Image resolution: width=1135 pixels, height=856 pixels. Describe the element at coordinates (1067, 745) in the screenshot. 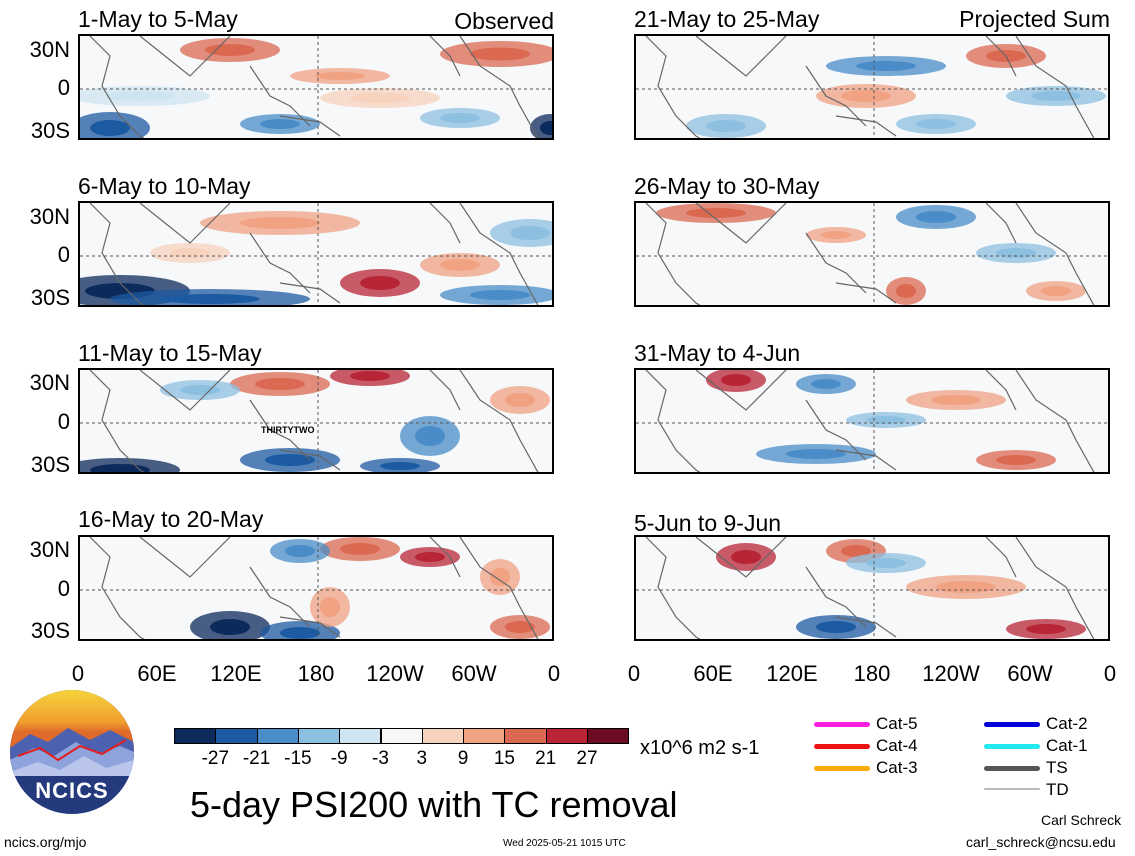

I see `legend-label: Cat-1` at that location.